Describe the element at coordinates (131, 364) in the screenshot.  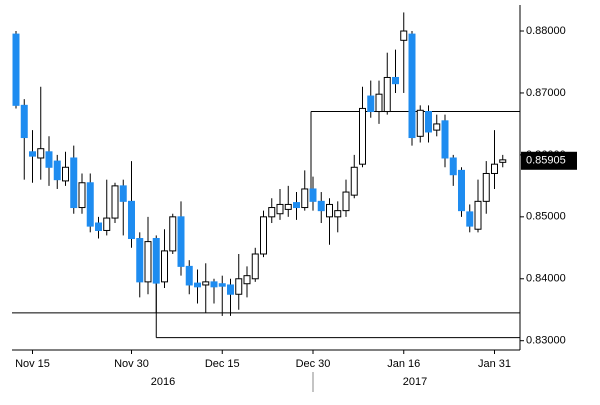
I see `x-tick-label: Nov 30` at that location.